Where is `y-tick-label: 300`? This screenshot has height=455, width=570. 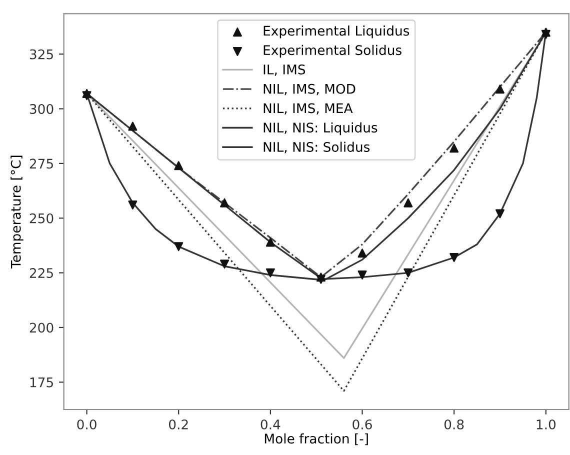
y-tick-label: 300 is located at coordinates (42, 109).